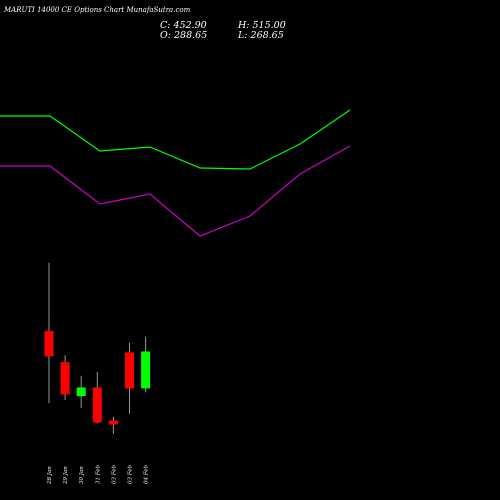  I want to click on high-value: H: 515.00, so click(262, 25).